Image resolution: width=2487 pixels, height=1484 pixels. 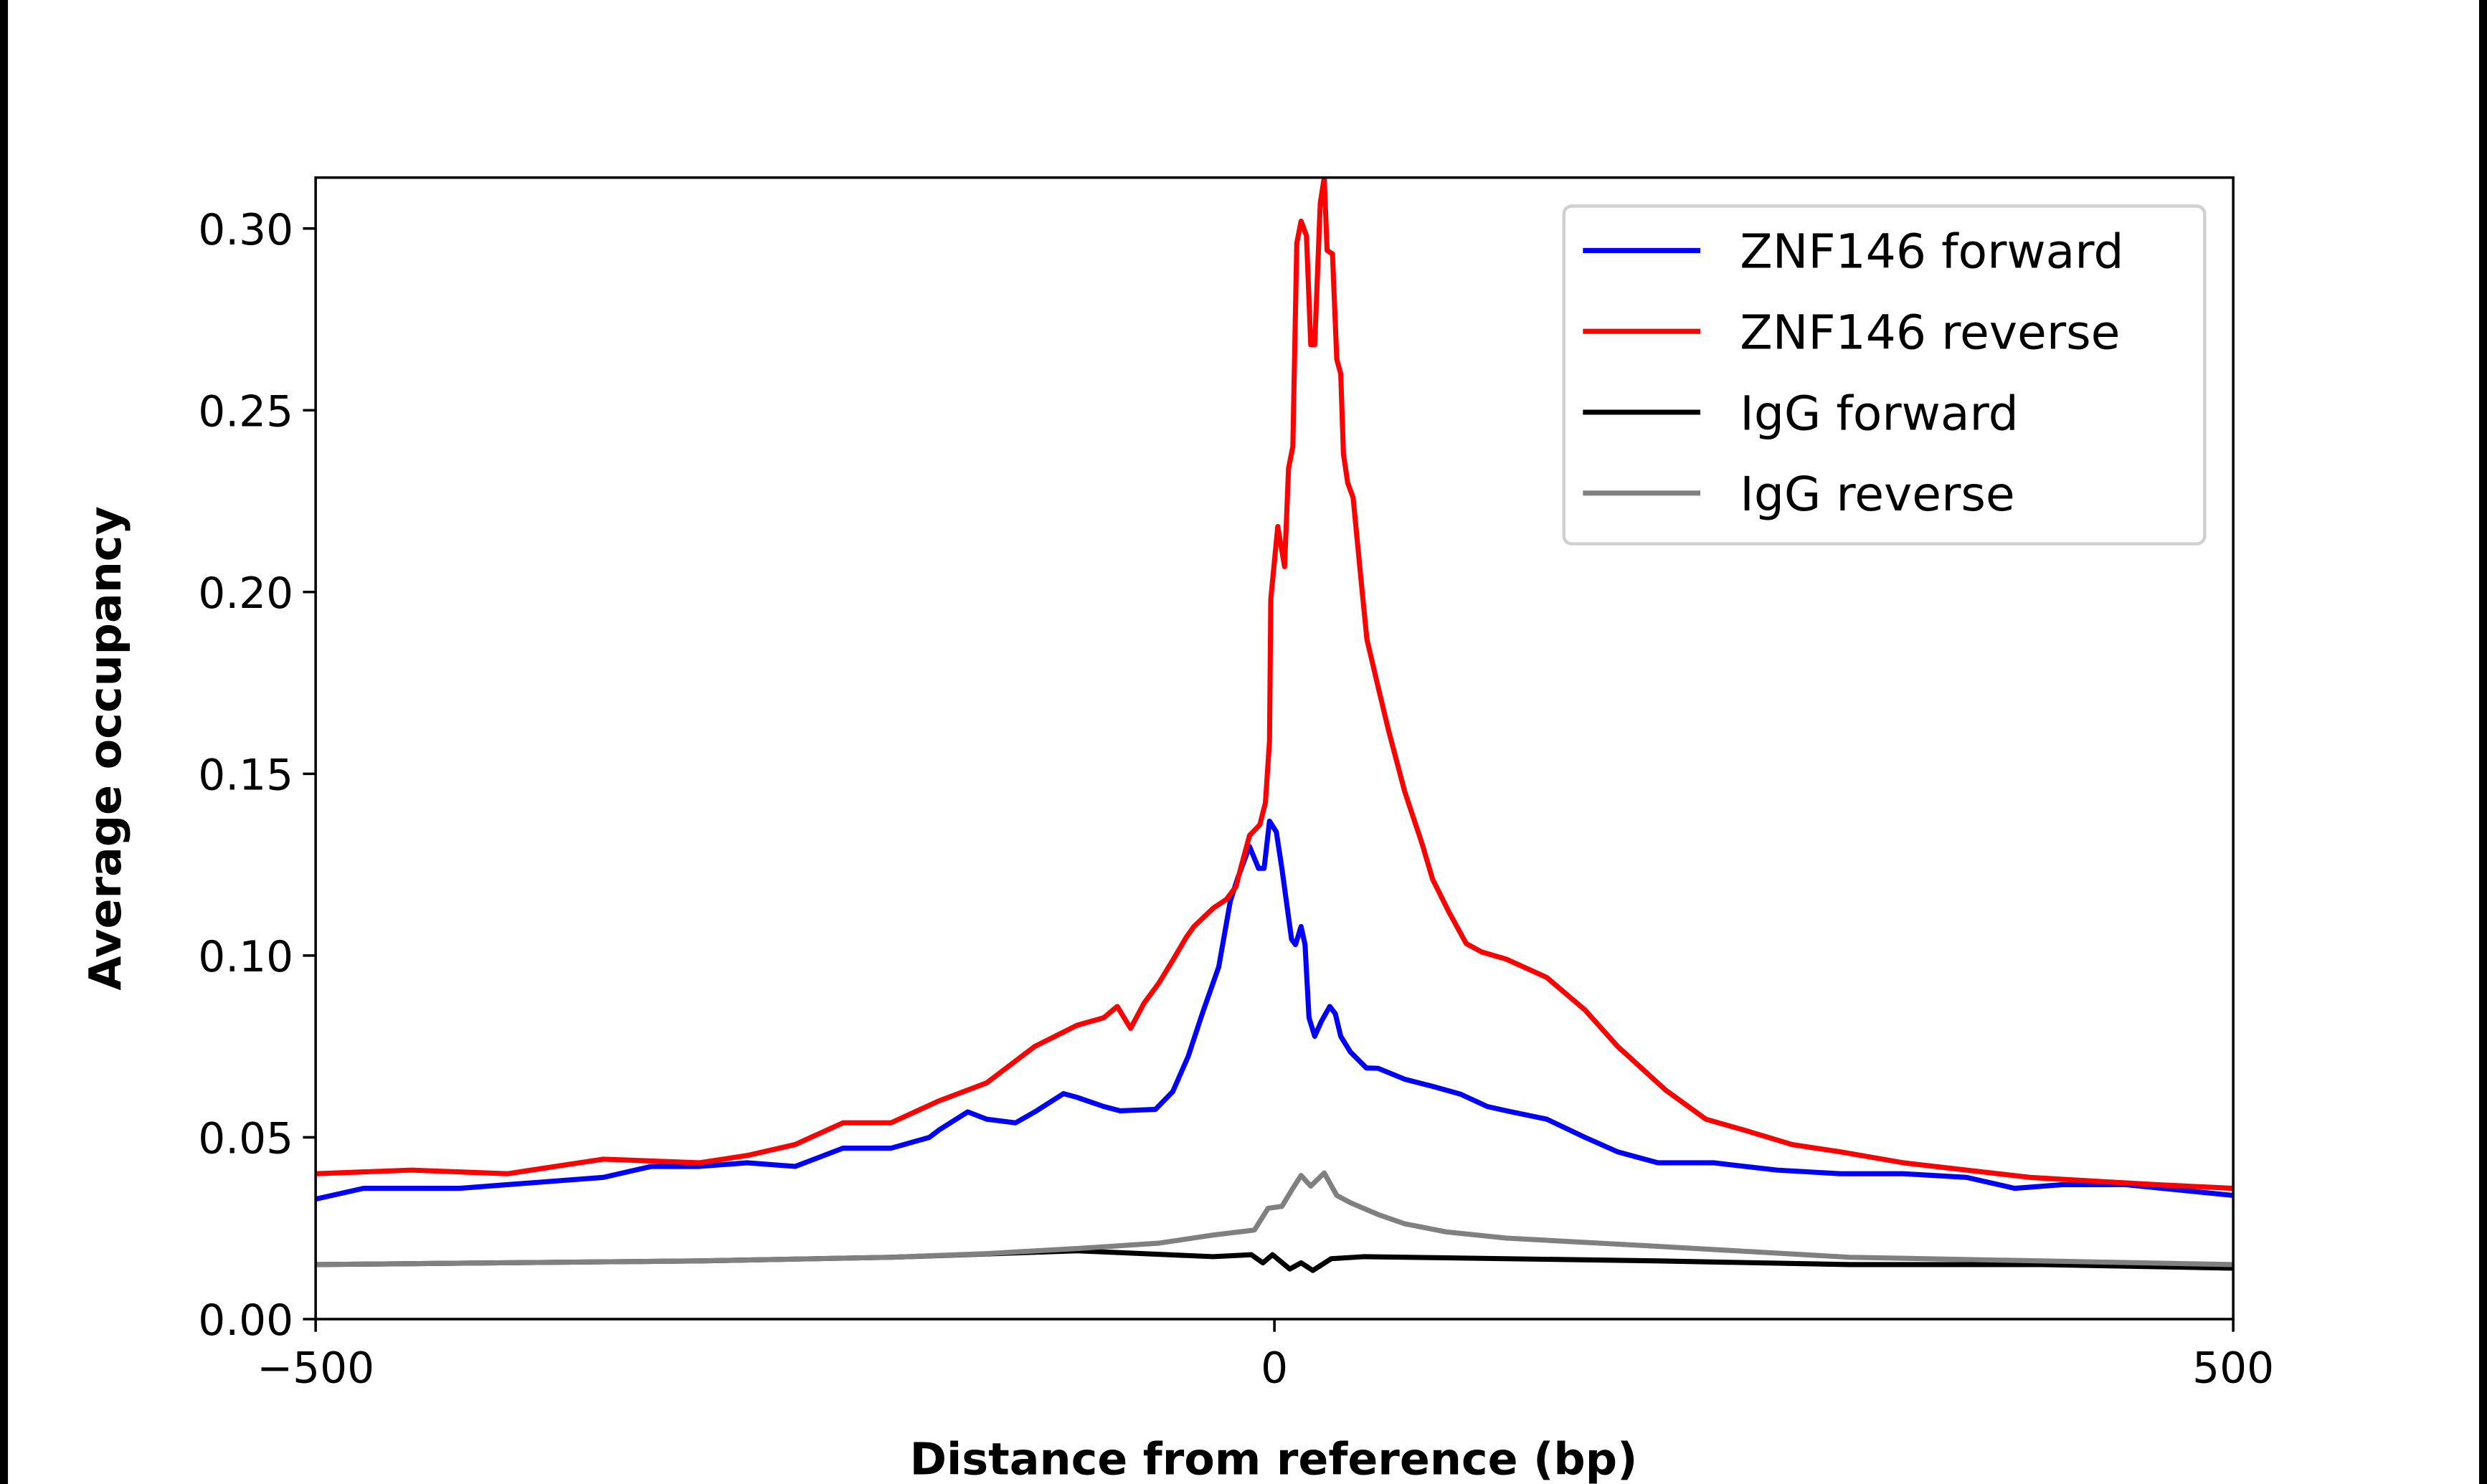 What do you see at coordinates (245, 594) in the screenshot?
I see `y-tick-label: 0.20` at bounding box center [245, 594].